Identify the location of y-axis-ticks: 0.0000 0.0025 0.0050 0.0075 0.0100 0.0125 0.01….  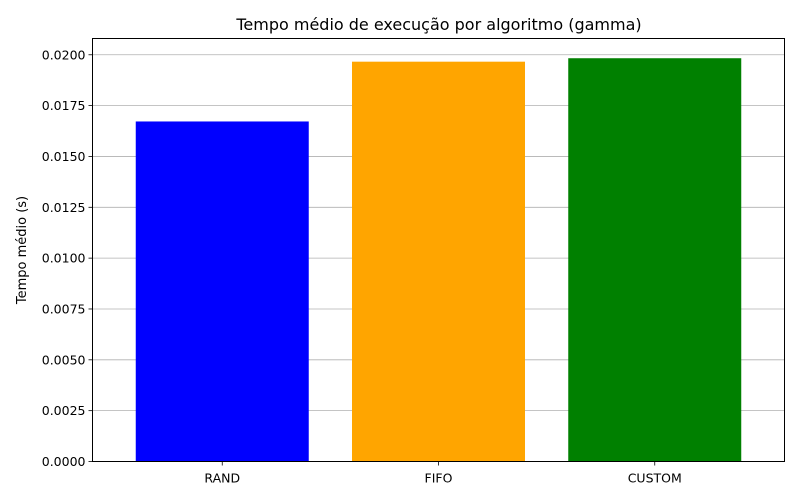
(67, 258).